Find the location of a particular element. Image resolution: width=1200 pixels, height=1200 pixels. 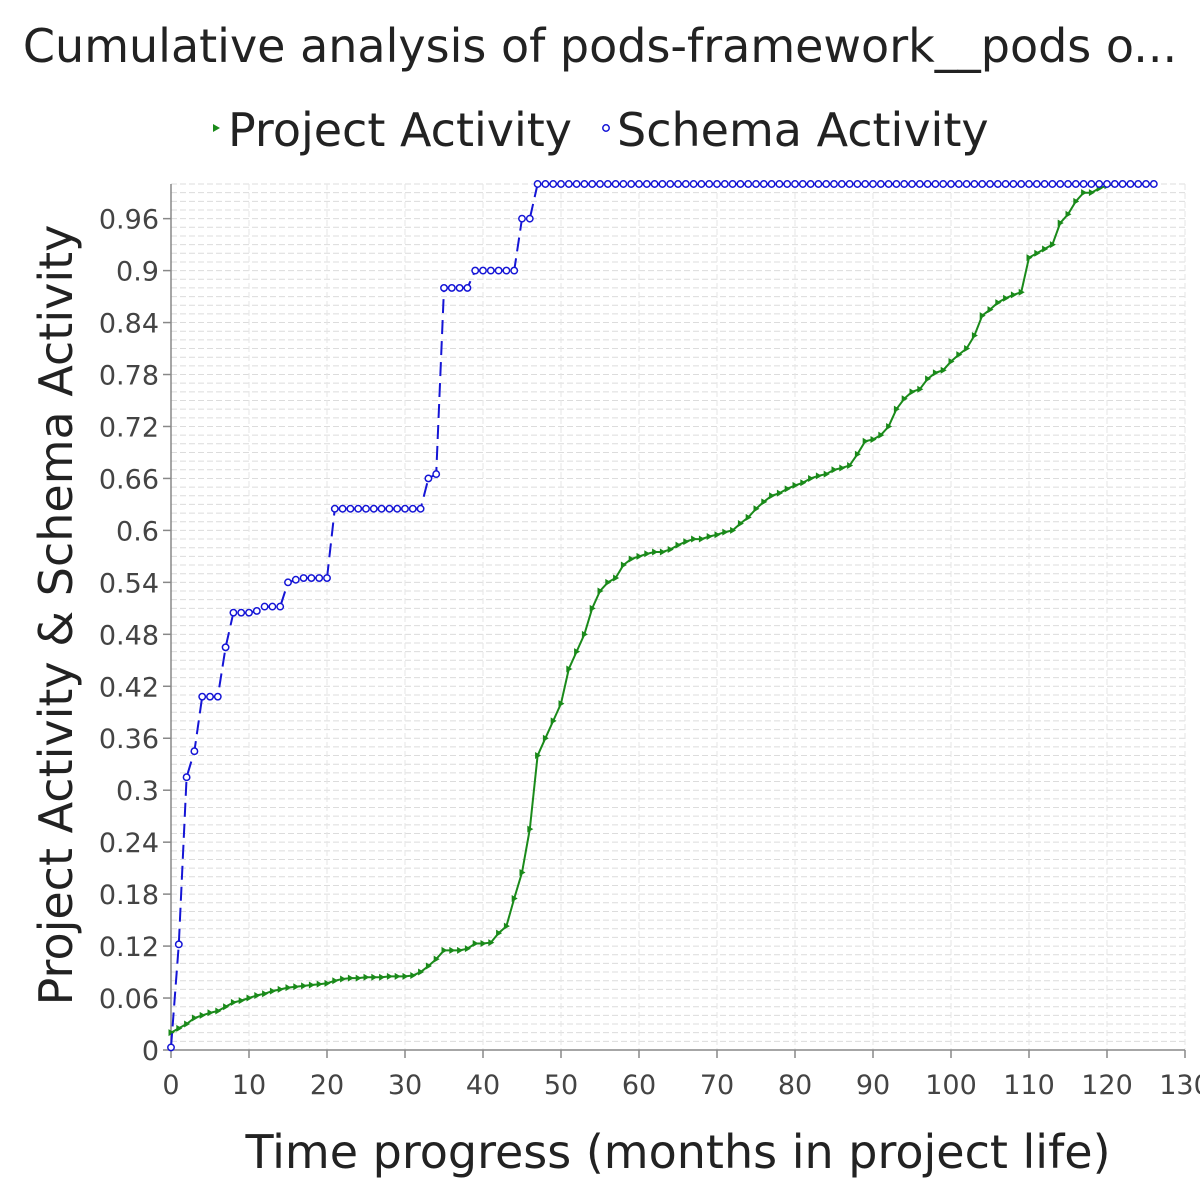

y-tick-label: 0.18 is located at coordinates (129, 895).